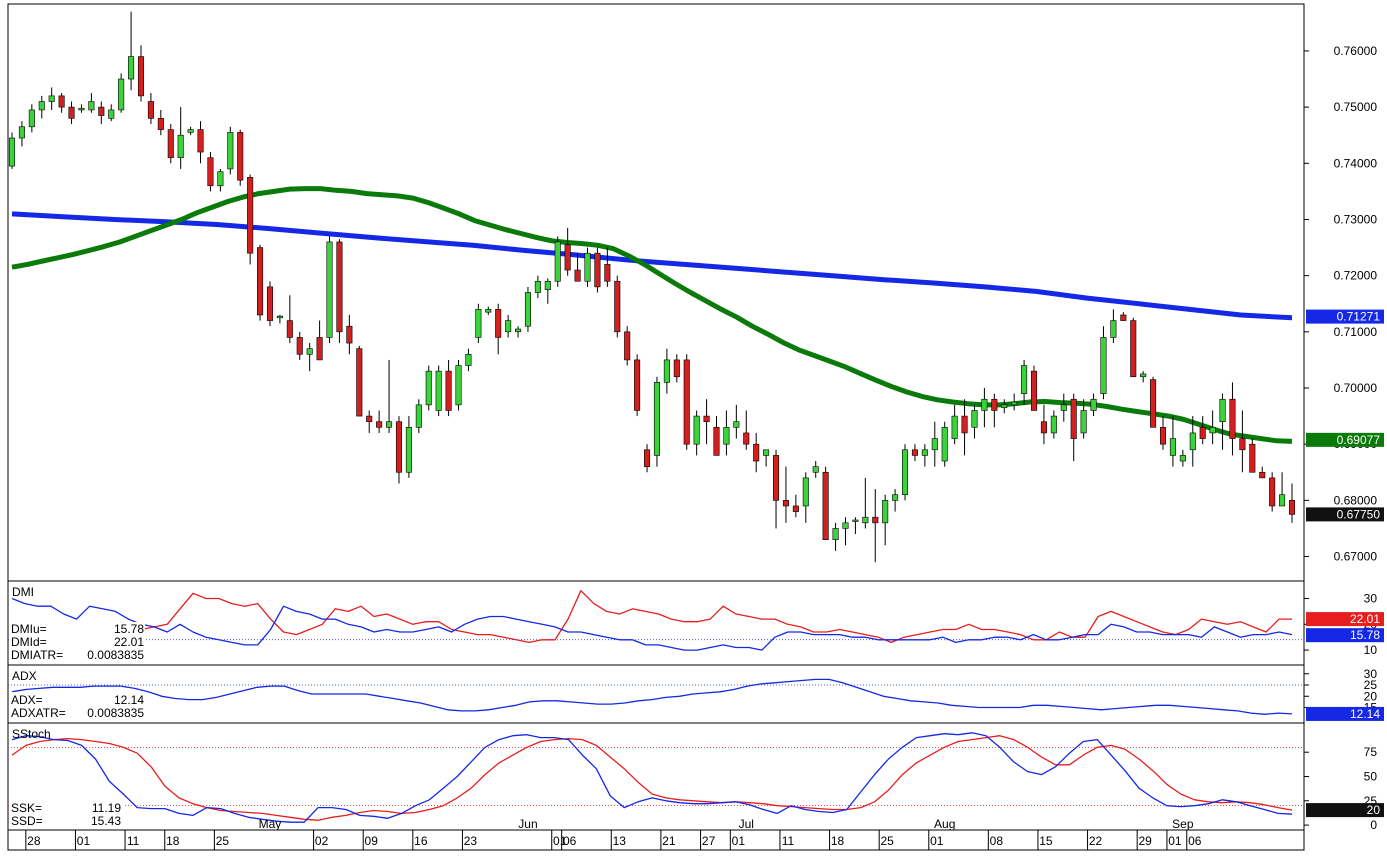 The width and height of the screenshot is (1387, 859). What do you see at coordinates (1356, 500) in the screenshot?
I see `price-tick-label: 0.68000` at bounding box center [1356, 500].